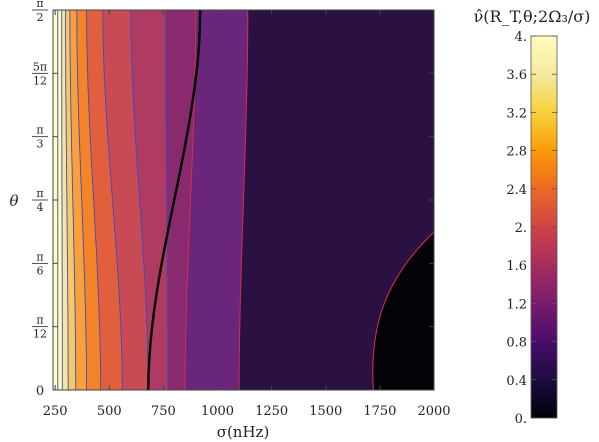  I want to click on y-axis-label: θ, so click(13, 201).